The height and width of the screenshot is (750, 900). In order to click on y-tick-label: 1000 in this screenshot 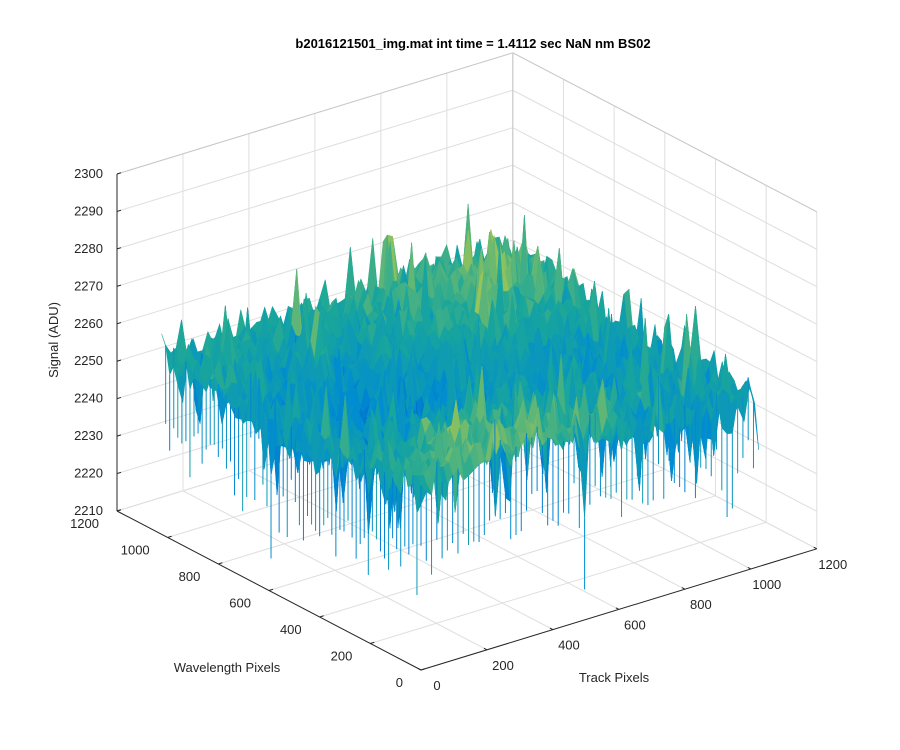, I will do `click(135, 550)`.